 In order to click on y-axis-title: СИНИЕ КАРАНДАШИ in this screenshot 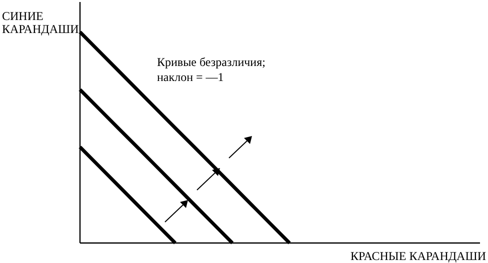, I will do `click(41, 22)`.